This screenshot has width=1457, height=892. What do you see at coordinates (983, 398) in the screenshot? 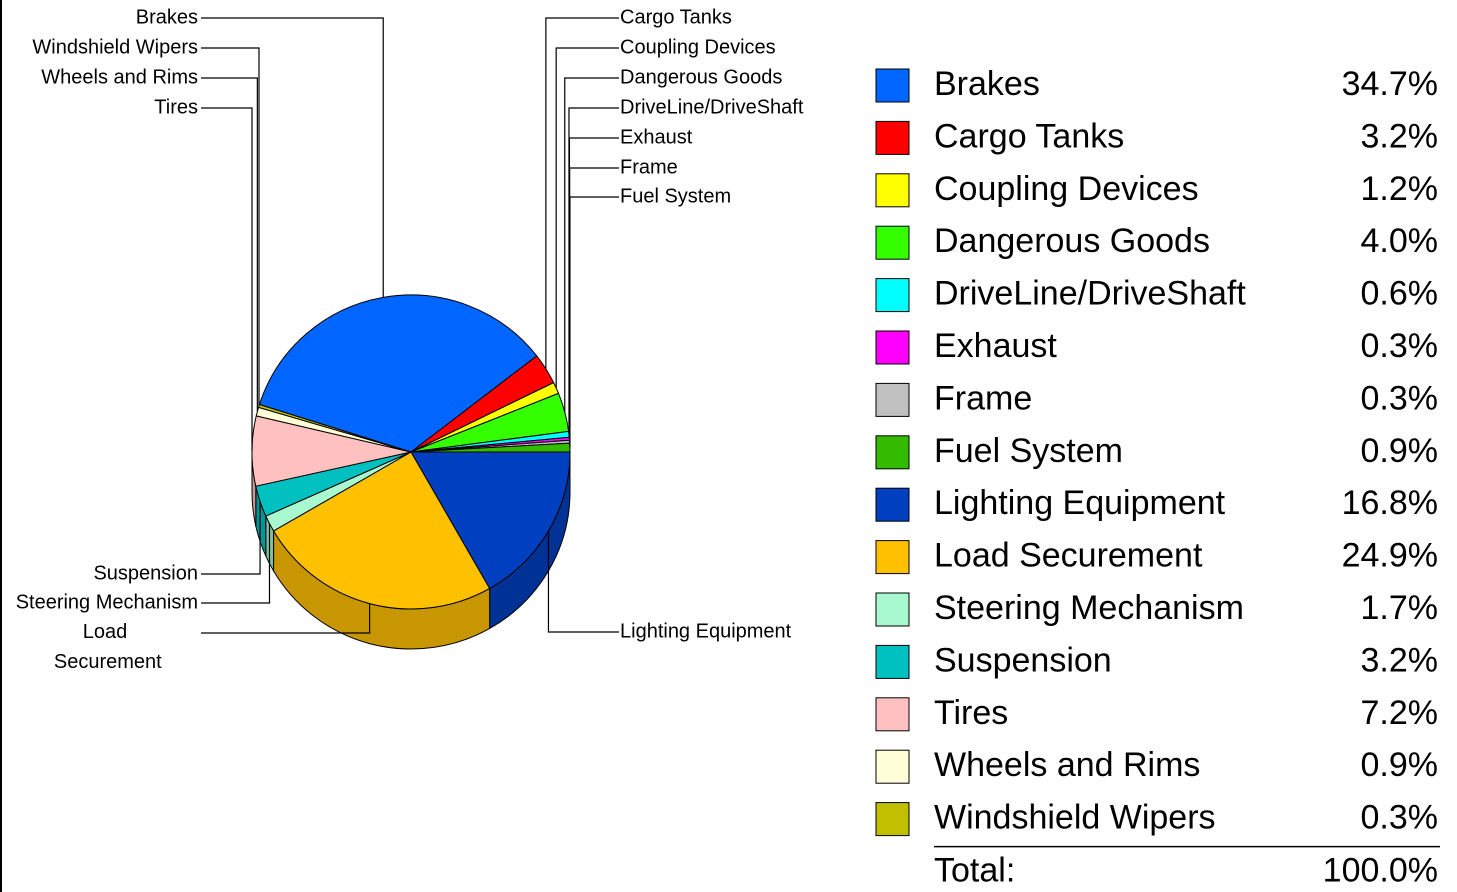
I see `legend-label: Frame` at bounding box center [983, 398].